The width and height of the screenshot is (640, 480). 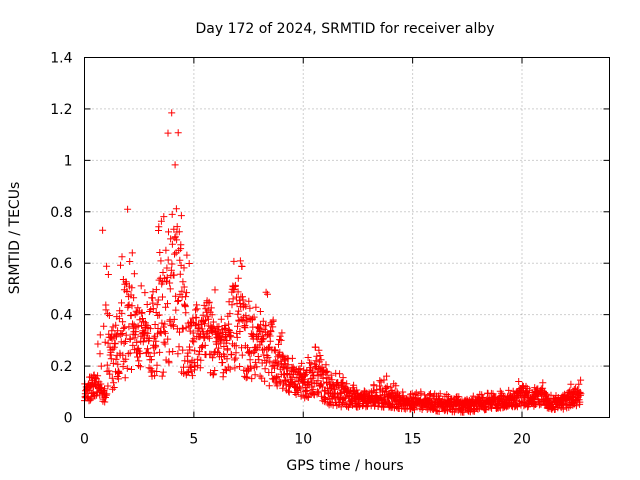 What do you see at coordinates (84, 440) in the screenshot?
I see `x-tick-label: 0` at bounding box center [84, 440].